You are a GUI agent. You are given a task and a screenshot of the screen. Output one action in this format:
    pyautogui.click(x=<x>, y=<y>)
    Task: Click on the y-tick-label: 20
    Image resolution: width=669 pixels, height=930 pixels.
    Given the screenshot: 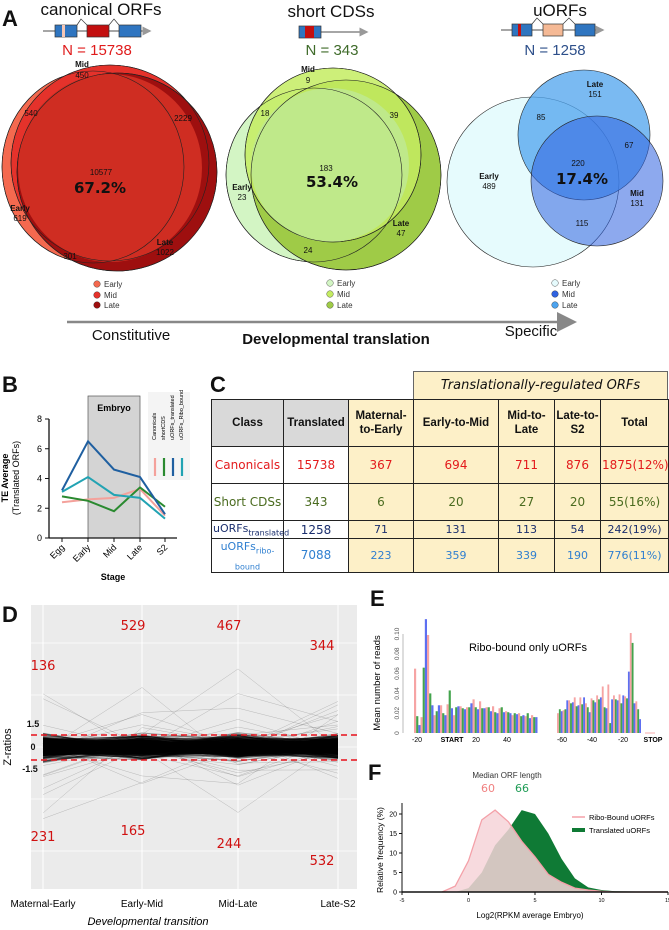 What is the action you would take?
    pyautogui.click(x=393, y=815)
    